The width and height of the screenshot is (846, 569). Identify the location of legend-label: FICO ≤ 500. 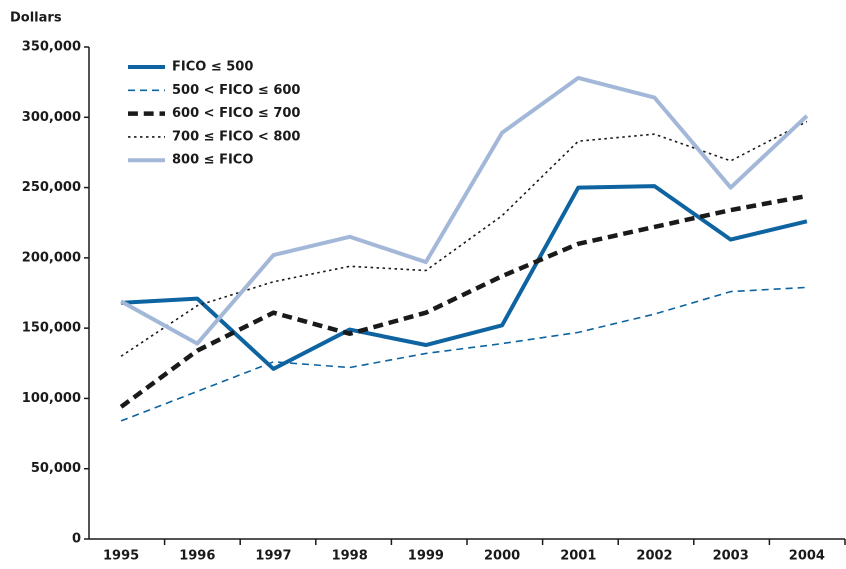
(212, 67).